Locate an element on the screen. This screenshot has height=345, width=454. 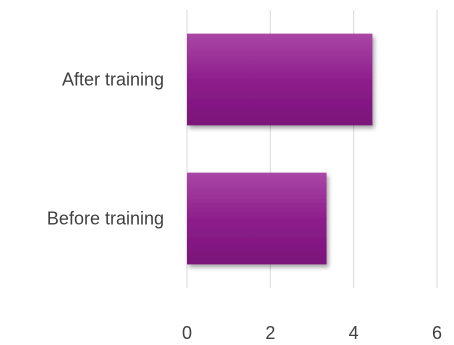
x-axis-tick-labels: 0 2 4 6 is located at coordinates (312, 333).